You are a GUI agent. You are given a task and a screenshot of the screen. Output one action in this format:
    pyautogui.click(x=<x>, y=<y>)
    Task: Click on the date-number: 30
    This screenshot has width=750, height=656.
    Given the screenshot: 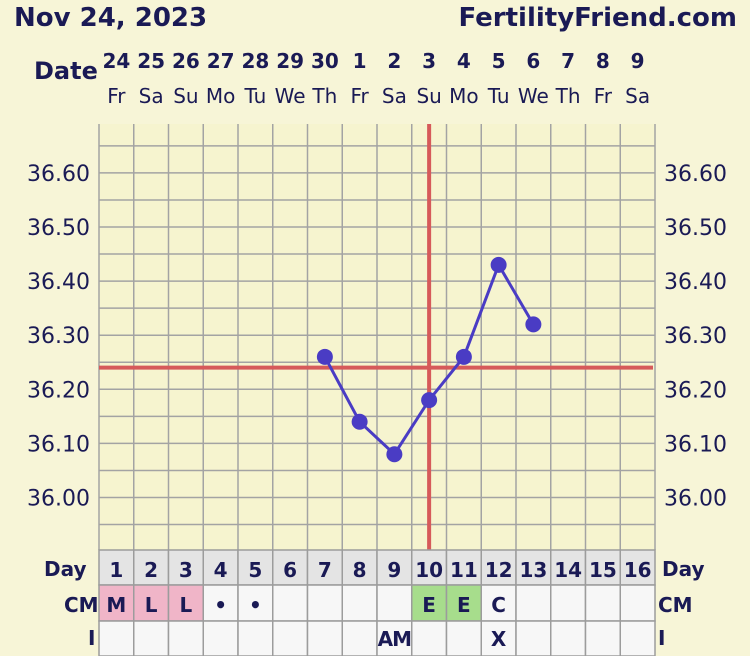 What is the action you would take?
    pyautogui.click(x=325, y=61)
    